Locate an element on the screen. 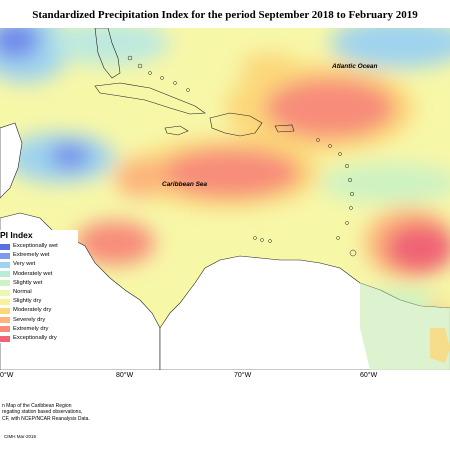 This screenshot has height=450, width=450. yucatan-land is located at coordinates (11, 160).